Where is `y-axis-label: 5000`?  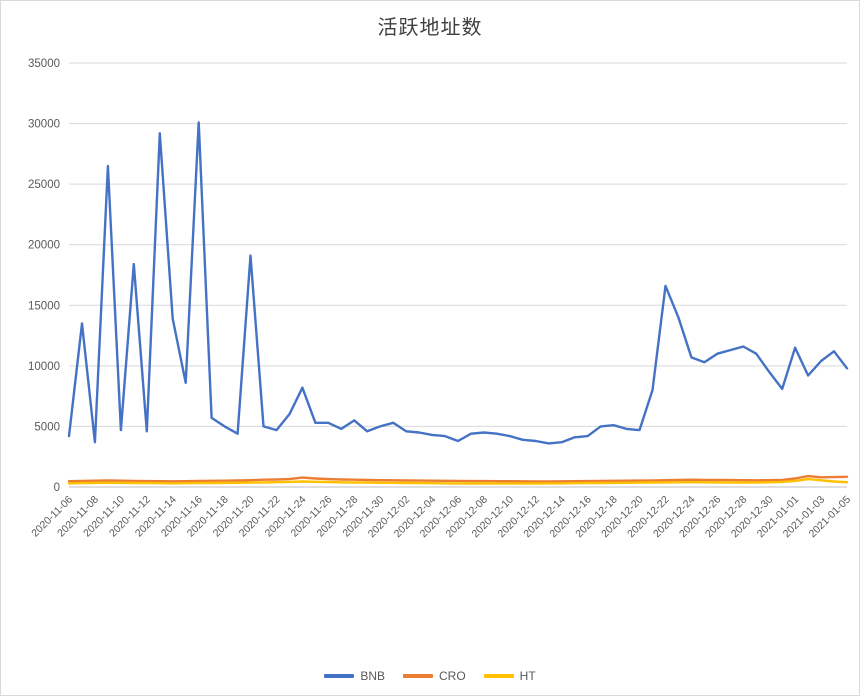
y-axis-label: 5000 is located at coordinates (47, 427).